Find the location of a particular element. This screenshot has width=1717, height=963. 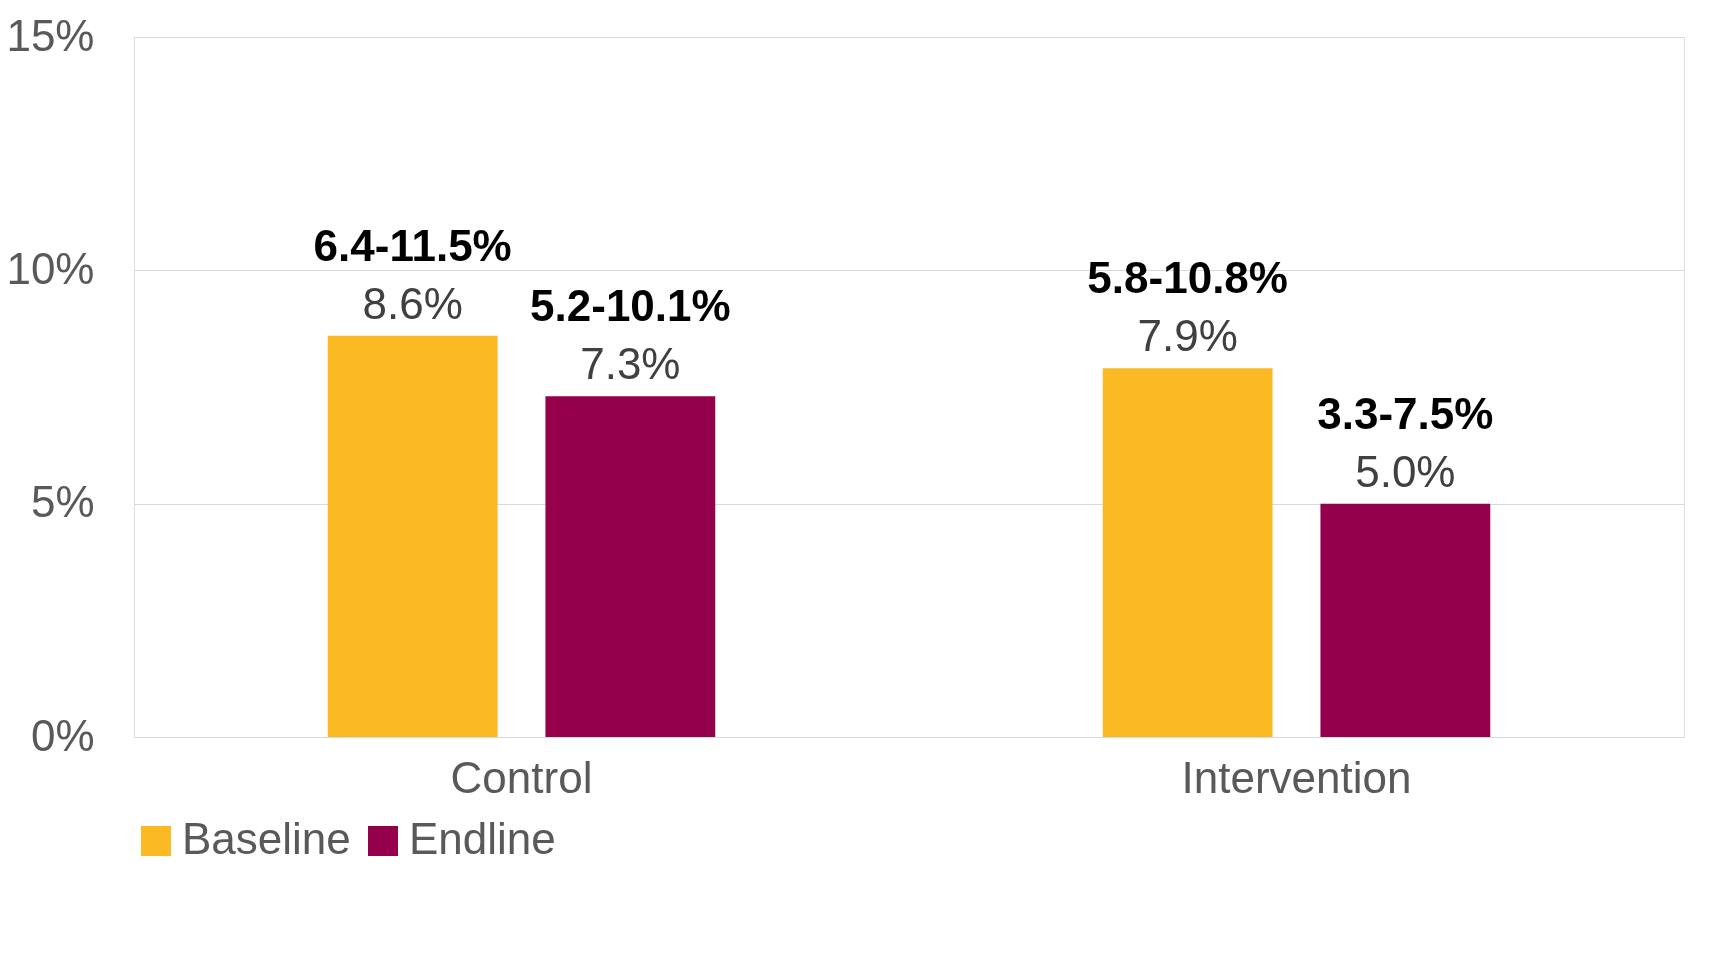

y-tick-label: 0% is located at coordinates (62, 735).